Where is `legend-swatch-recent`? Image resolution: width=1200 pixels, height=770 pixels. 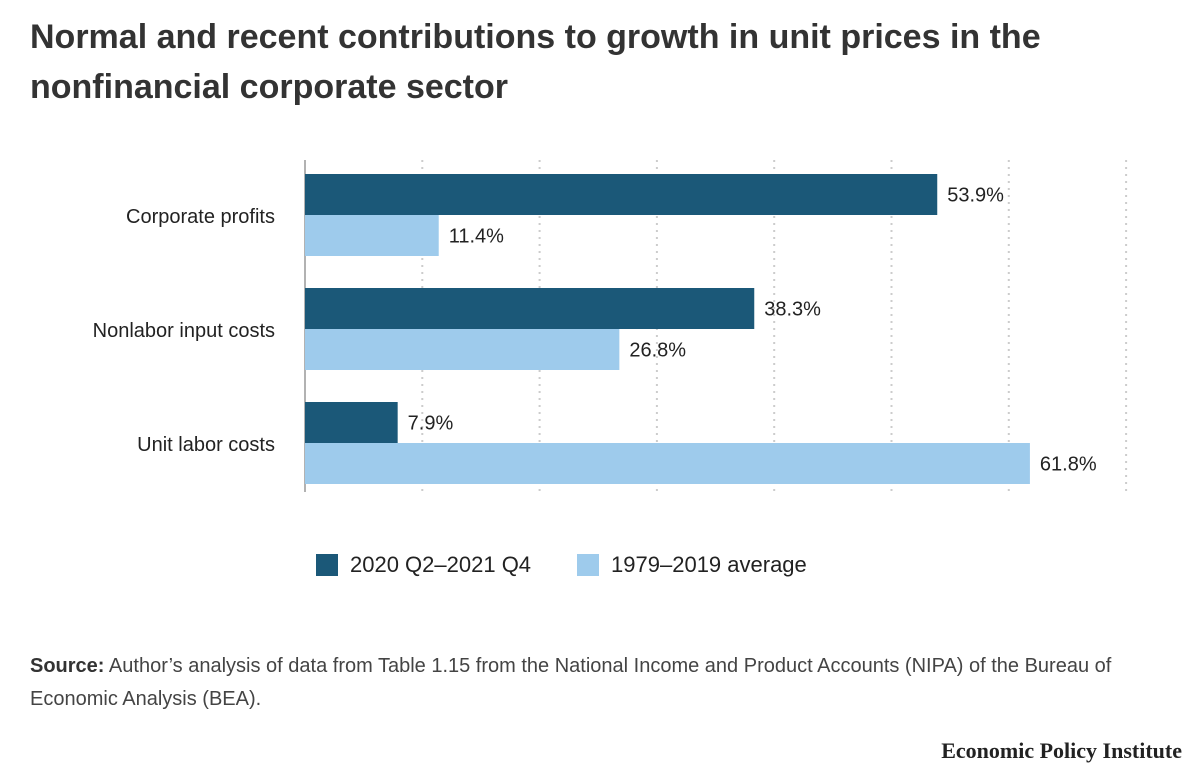
legend-swatch-recent is located at coordinates (327, 565).